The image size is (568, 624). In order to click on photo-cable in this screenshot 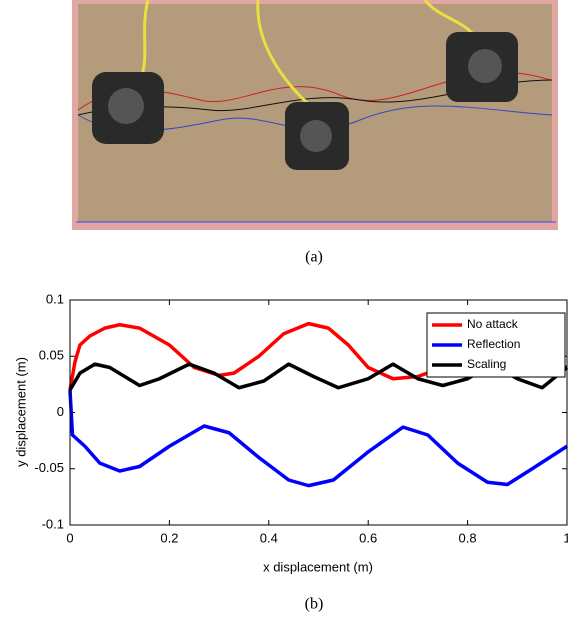, I will do `click(286, 56)`.